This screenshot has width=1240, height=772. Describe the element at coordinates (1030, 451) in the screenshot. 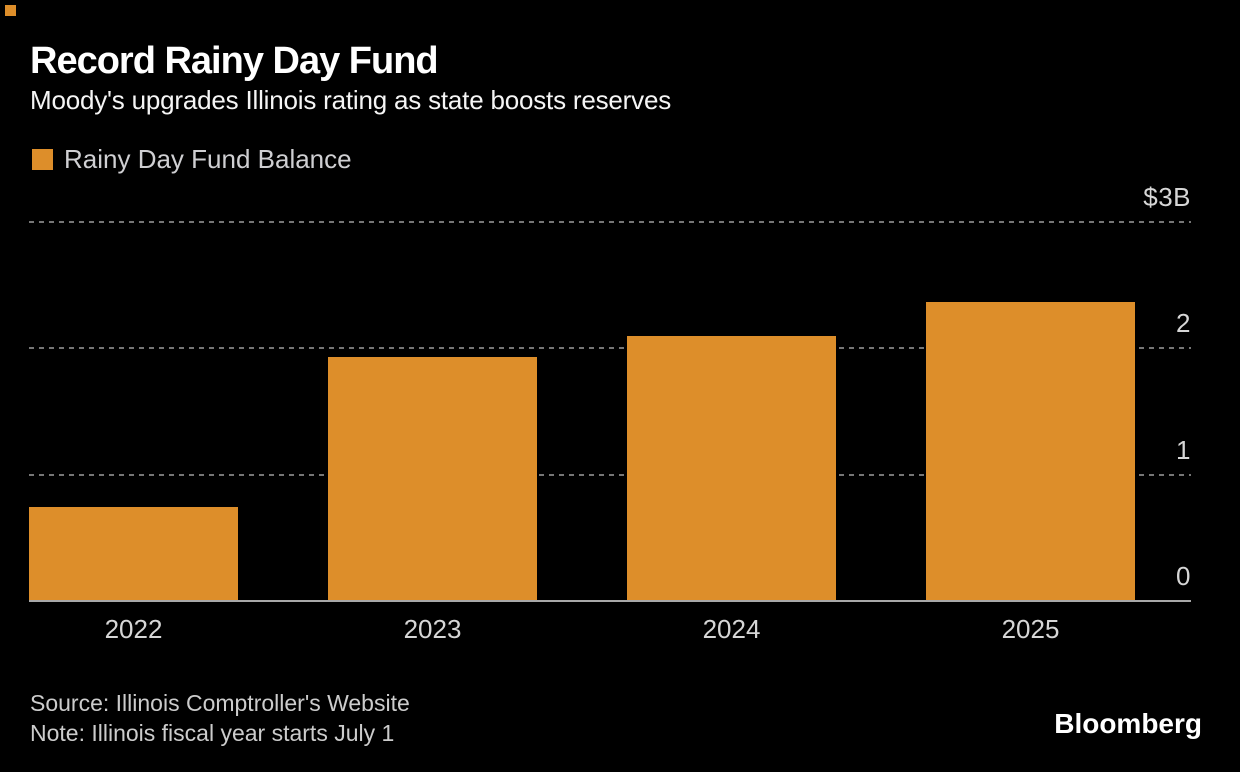

I see `bar-2025` at that location.